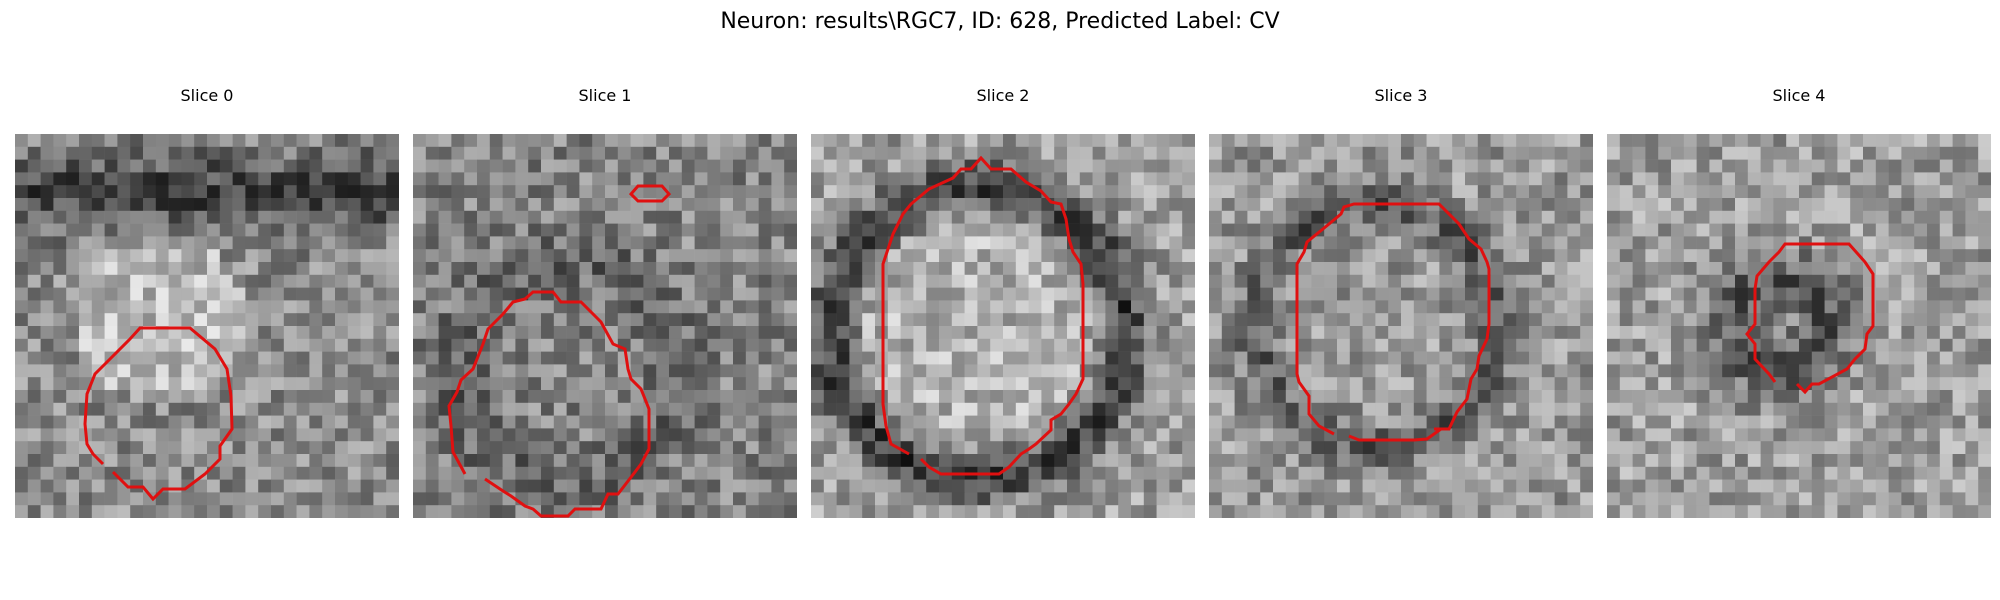 The width and height of the screenshot is (2000, 600). I want to click on slice-title-0: Slice 0, so click(207, 95).